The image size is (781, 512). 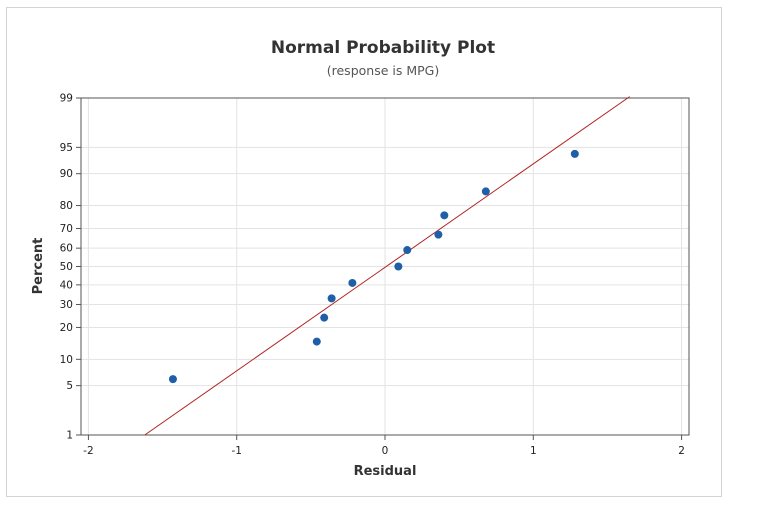 I want to click on y-tick-label: 10, so click(x=66, y=360).